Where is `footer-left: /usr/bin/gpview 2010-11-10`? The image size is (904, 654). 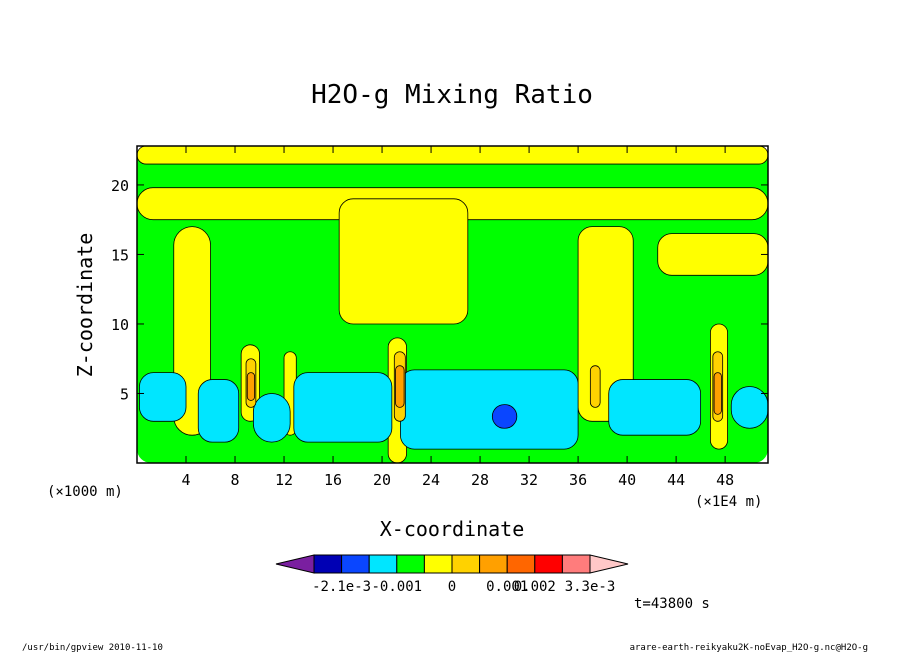 footer-left: /usr/bin/gpview 2010-11-10 is located at coordinates (92, 648).